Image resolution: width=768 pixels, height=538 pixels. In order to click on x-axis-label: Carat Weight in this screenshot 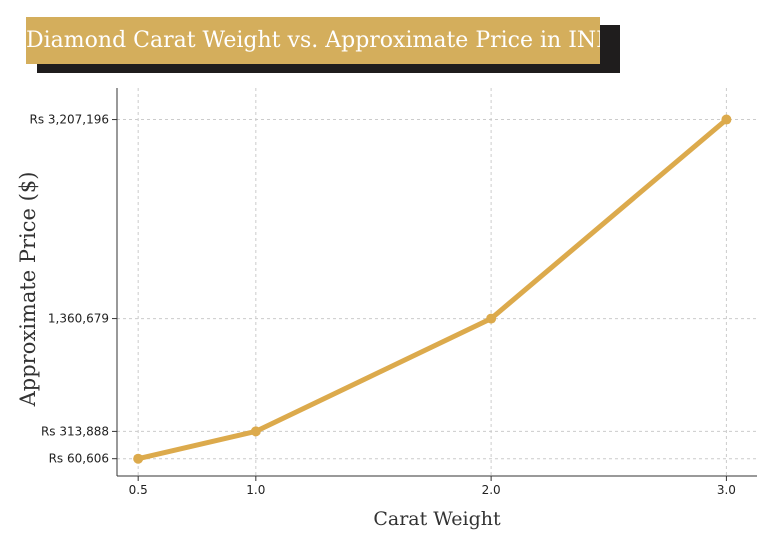, I will do `click(437, 519)`.